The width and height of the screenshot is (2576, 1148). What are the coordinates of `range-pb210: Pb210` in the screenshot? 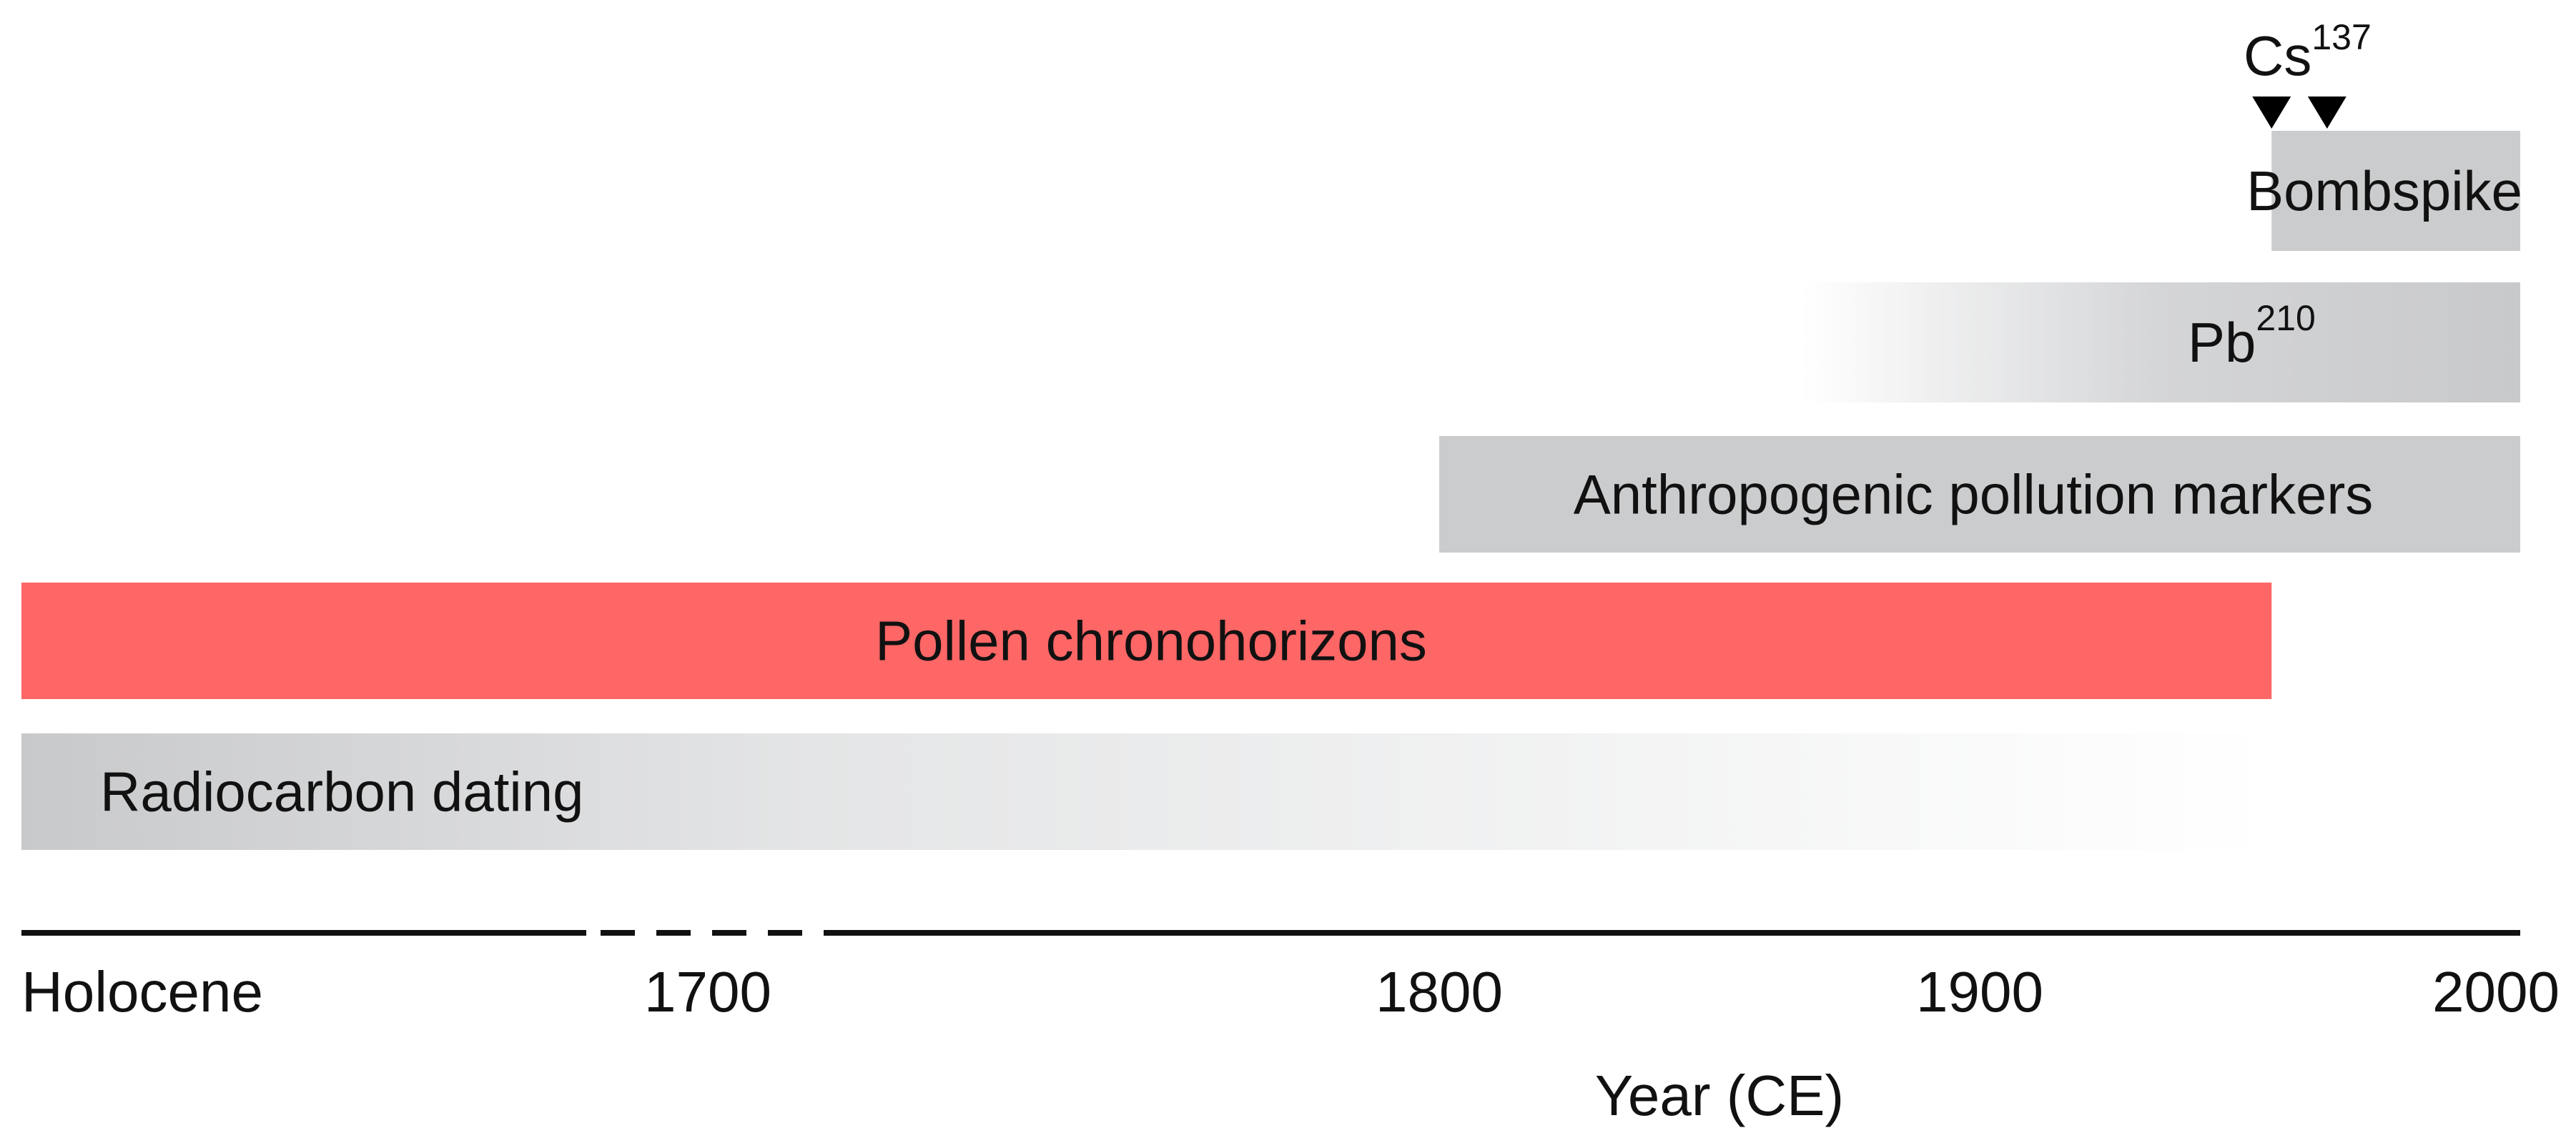 It's located at (2160, 342).